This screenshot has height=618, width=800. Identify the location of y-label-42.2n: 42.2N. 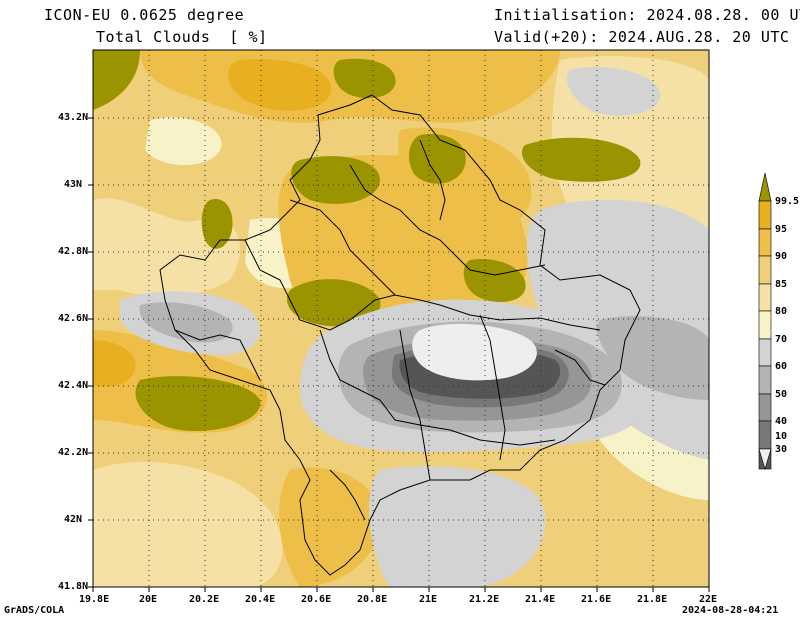
(73, 452).